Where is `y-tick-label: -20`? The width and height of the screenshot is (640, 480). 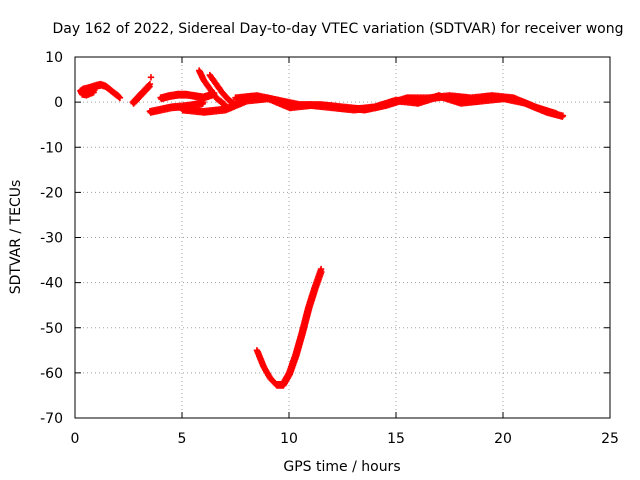 y-tick-label: -20 is located at coordinates (51, 193).